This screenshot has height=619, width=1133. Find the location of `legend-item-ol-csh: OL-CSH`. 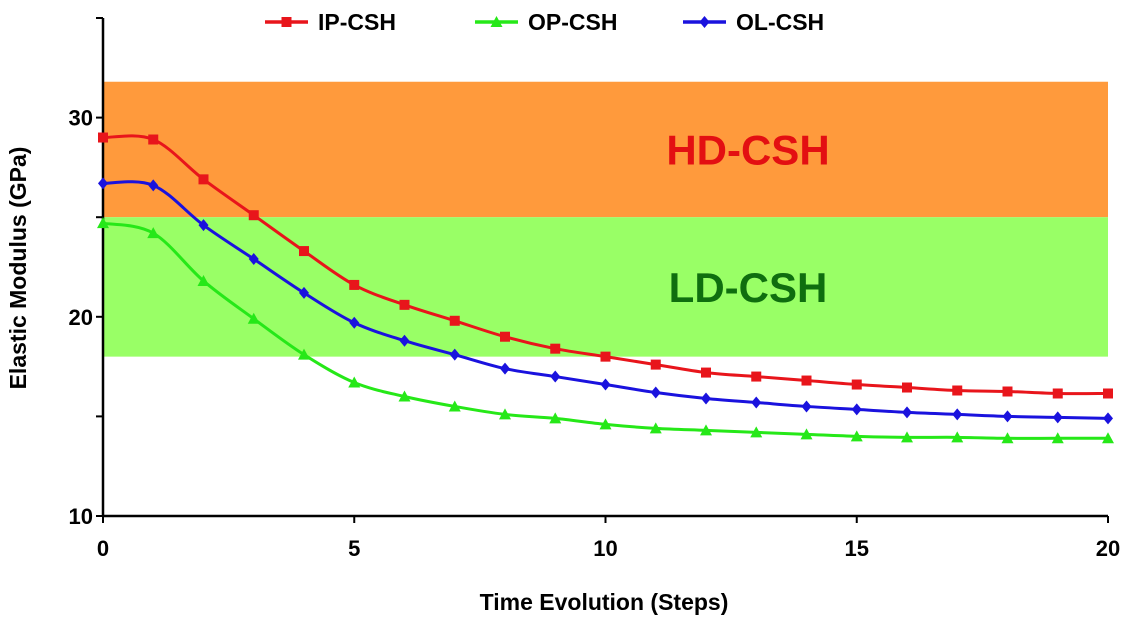

legend-item-ol-csh: OL-CSH is located at coordinates (753, 22).